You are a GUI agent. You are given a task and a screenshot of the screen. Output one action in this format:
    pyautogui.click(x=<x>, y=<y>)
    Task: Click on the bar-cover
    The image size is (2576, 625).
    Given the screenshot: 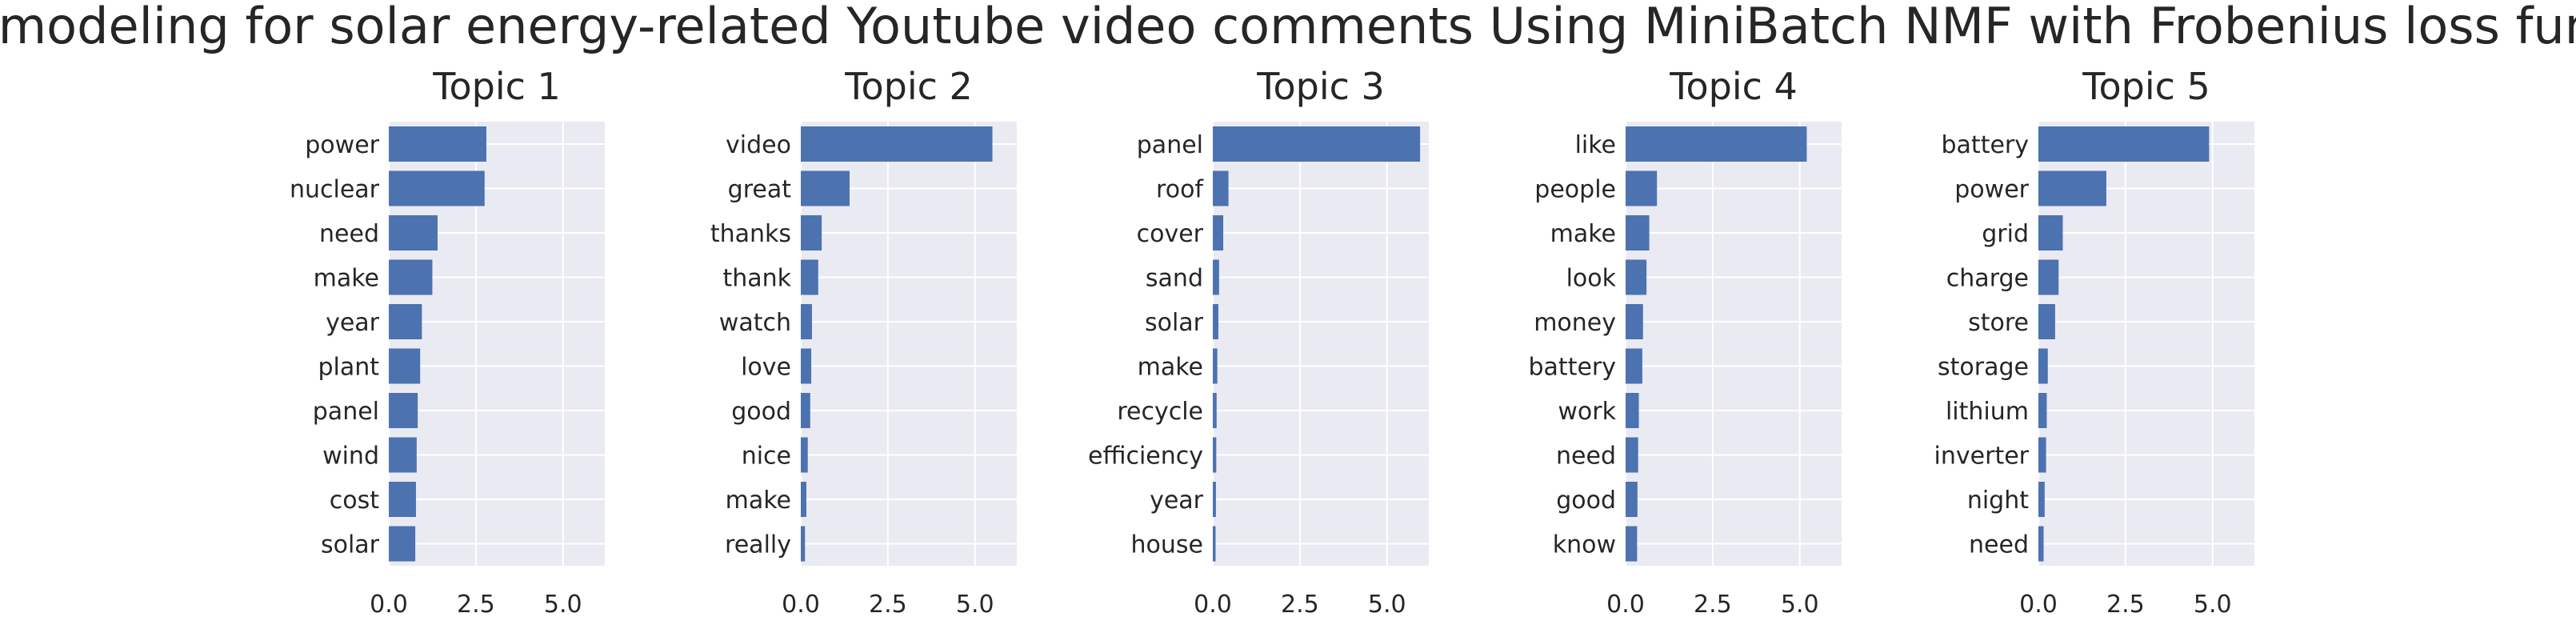 What is the action you would take?
    pyautogui.click(x=1218, y=232)
    